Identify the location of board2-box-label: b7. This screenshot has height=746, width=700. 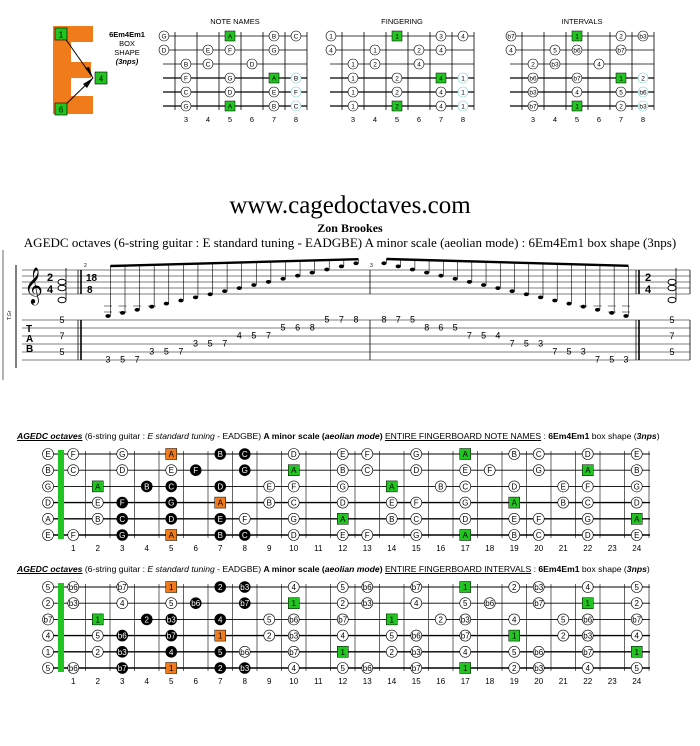
(122, 668).